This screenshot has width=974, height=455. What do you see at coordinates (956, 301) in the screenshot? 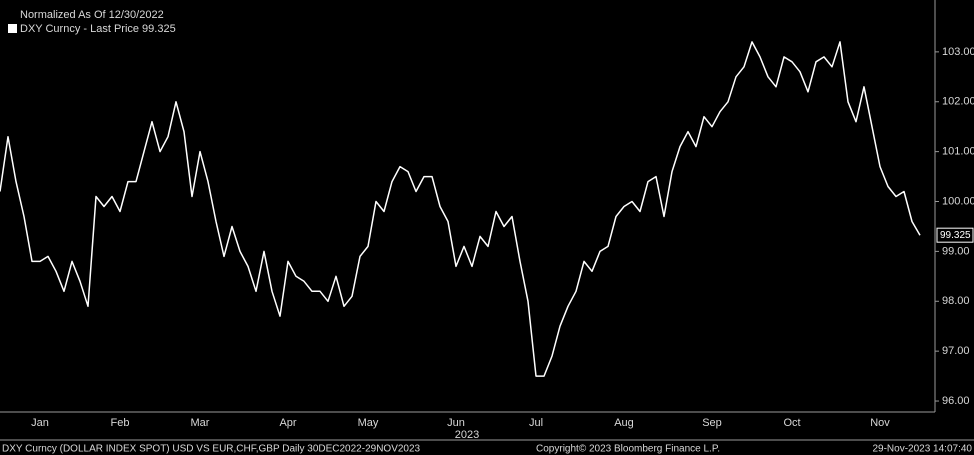
I see `y-tick-label: 98.00` at bounding box center [956, 301].